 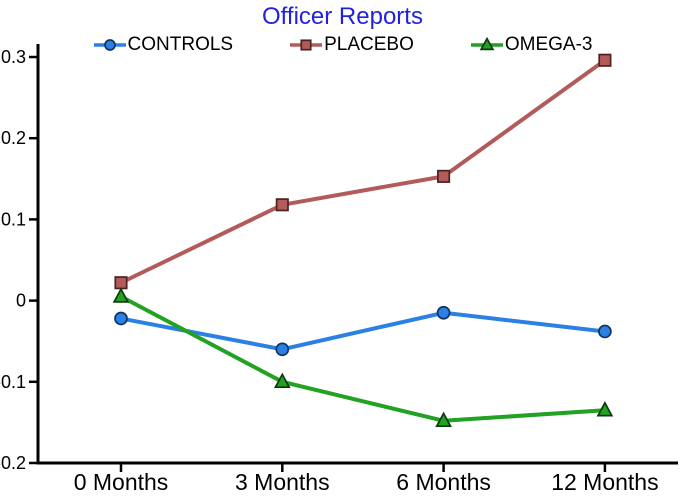 What do you see at coordinates (180, 44) in the screenshot?
I see `legend-label: CONTROLS` at bounding box center [180, 44].